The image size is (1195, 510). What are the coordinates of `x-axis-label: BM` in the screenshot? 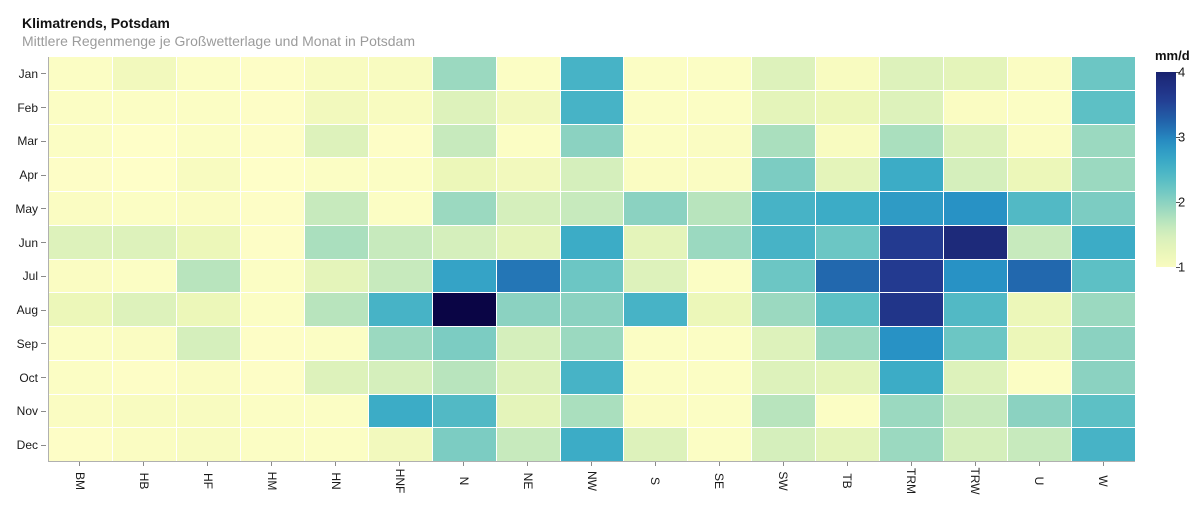 It's located at (79, 481).